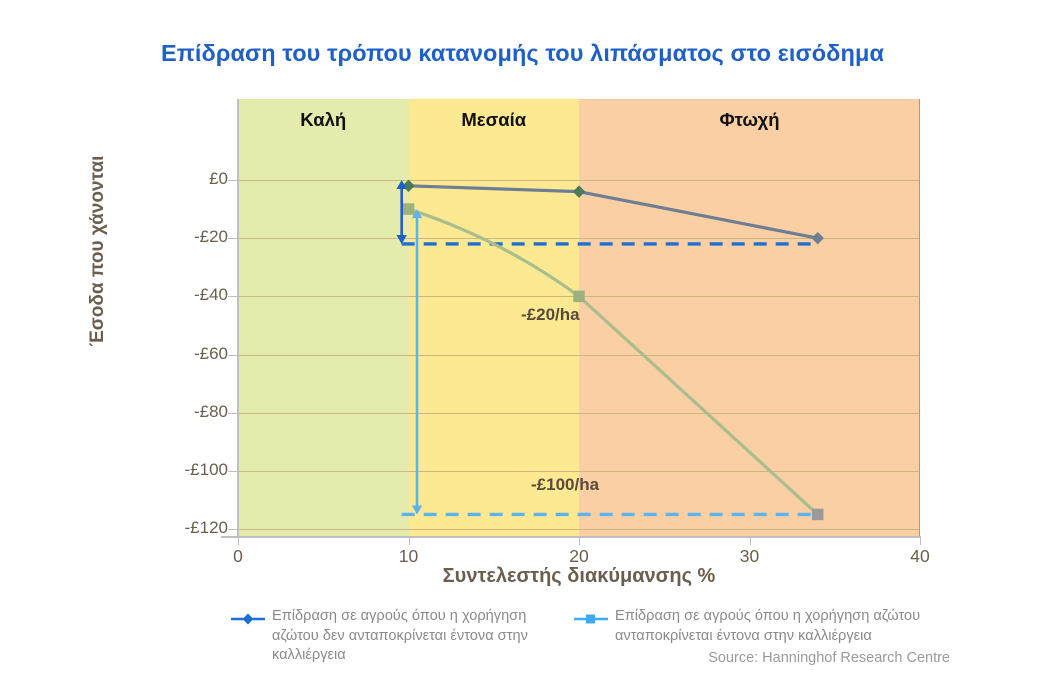  I want to click on square-marker-icon, so click(591, 619).